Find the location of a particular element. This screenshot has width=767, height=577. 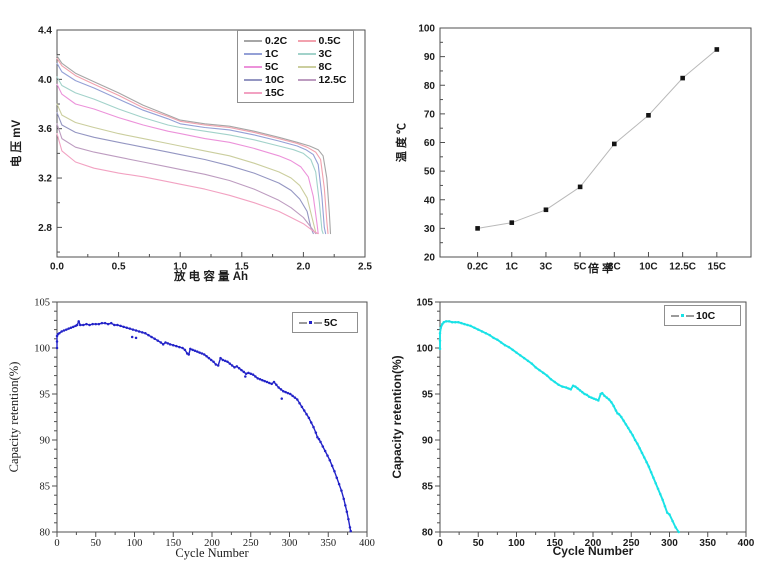

legend-item-12.5C: 12.5C is located at coordinates (322, 79).